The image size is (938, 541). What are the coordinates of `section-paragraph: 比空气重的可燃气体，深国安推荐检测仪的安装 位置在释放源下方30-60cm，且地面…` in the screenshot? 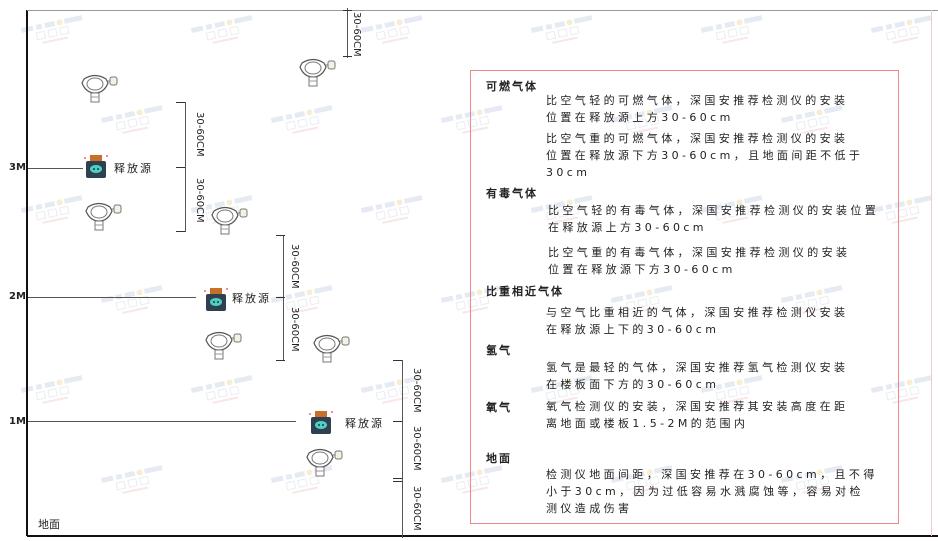 It's located at (705, 155).